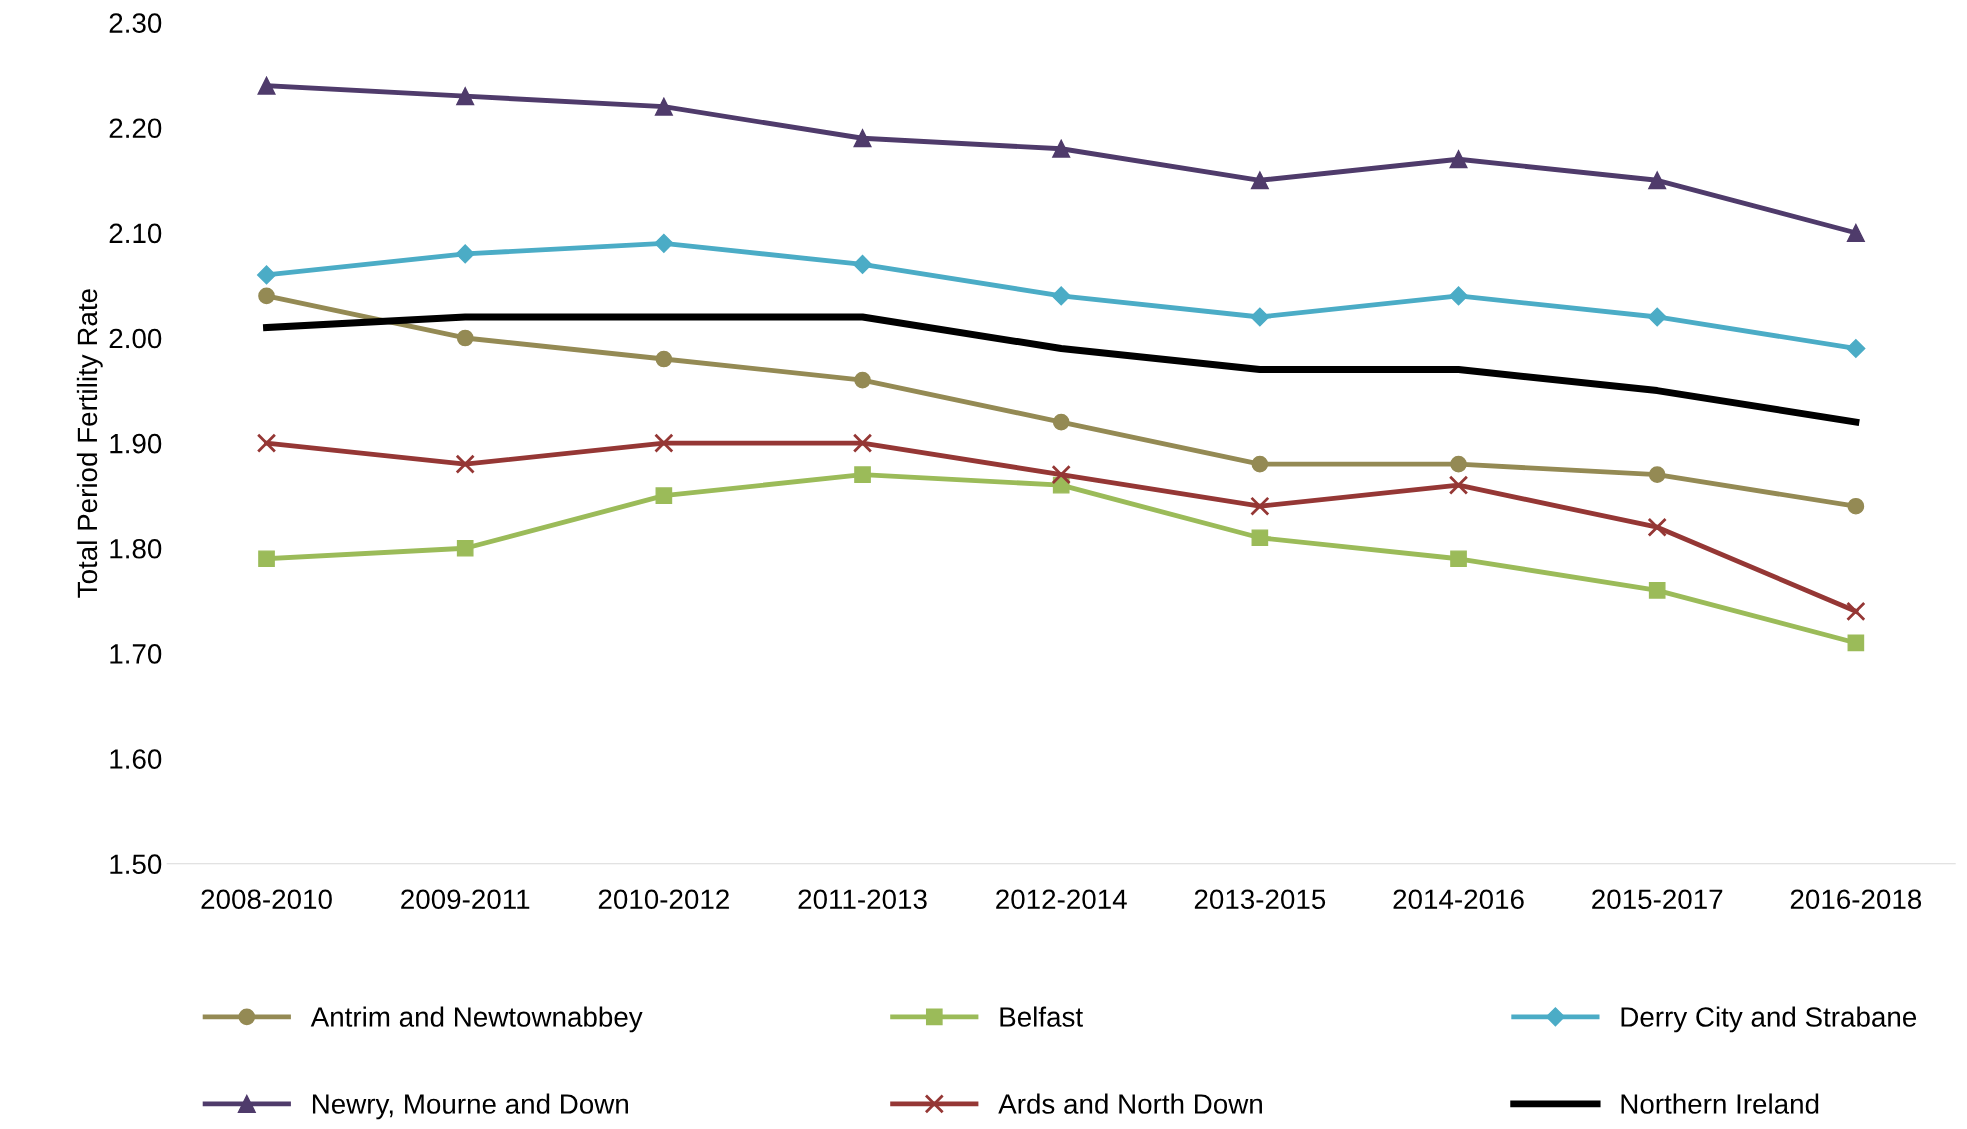 This screenshot has width=1967, height=1129. I want to click on y-tick-label: 1.50, so click(136, 864).